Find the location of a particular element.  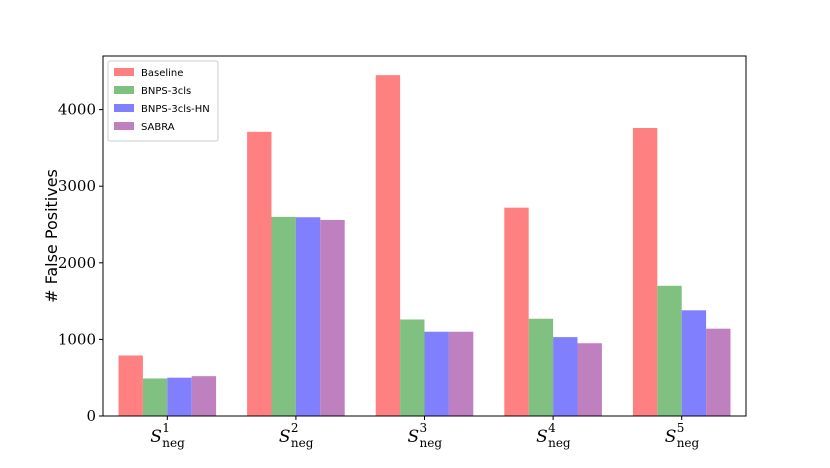

y-tick-label: 0 is located at coordinates (91, 416).